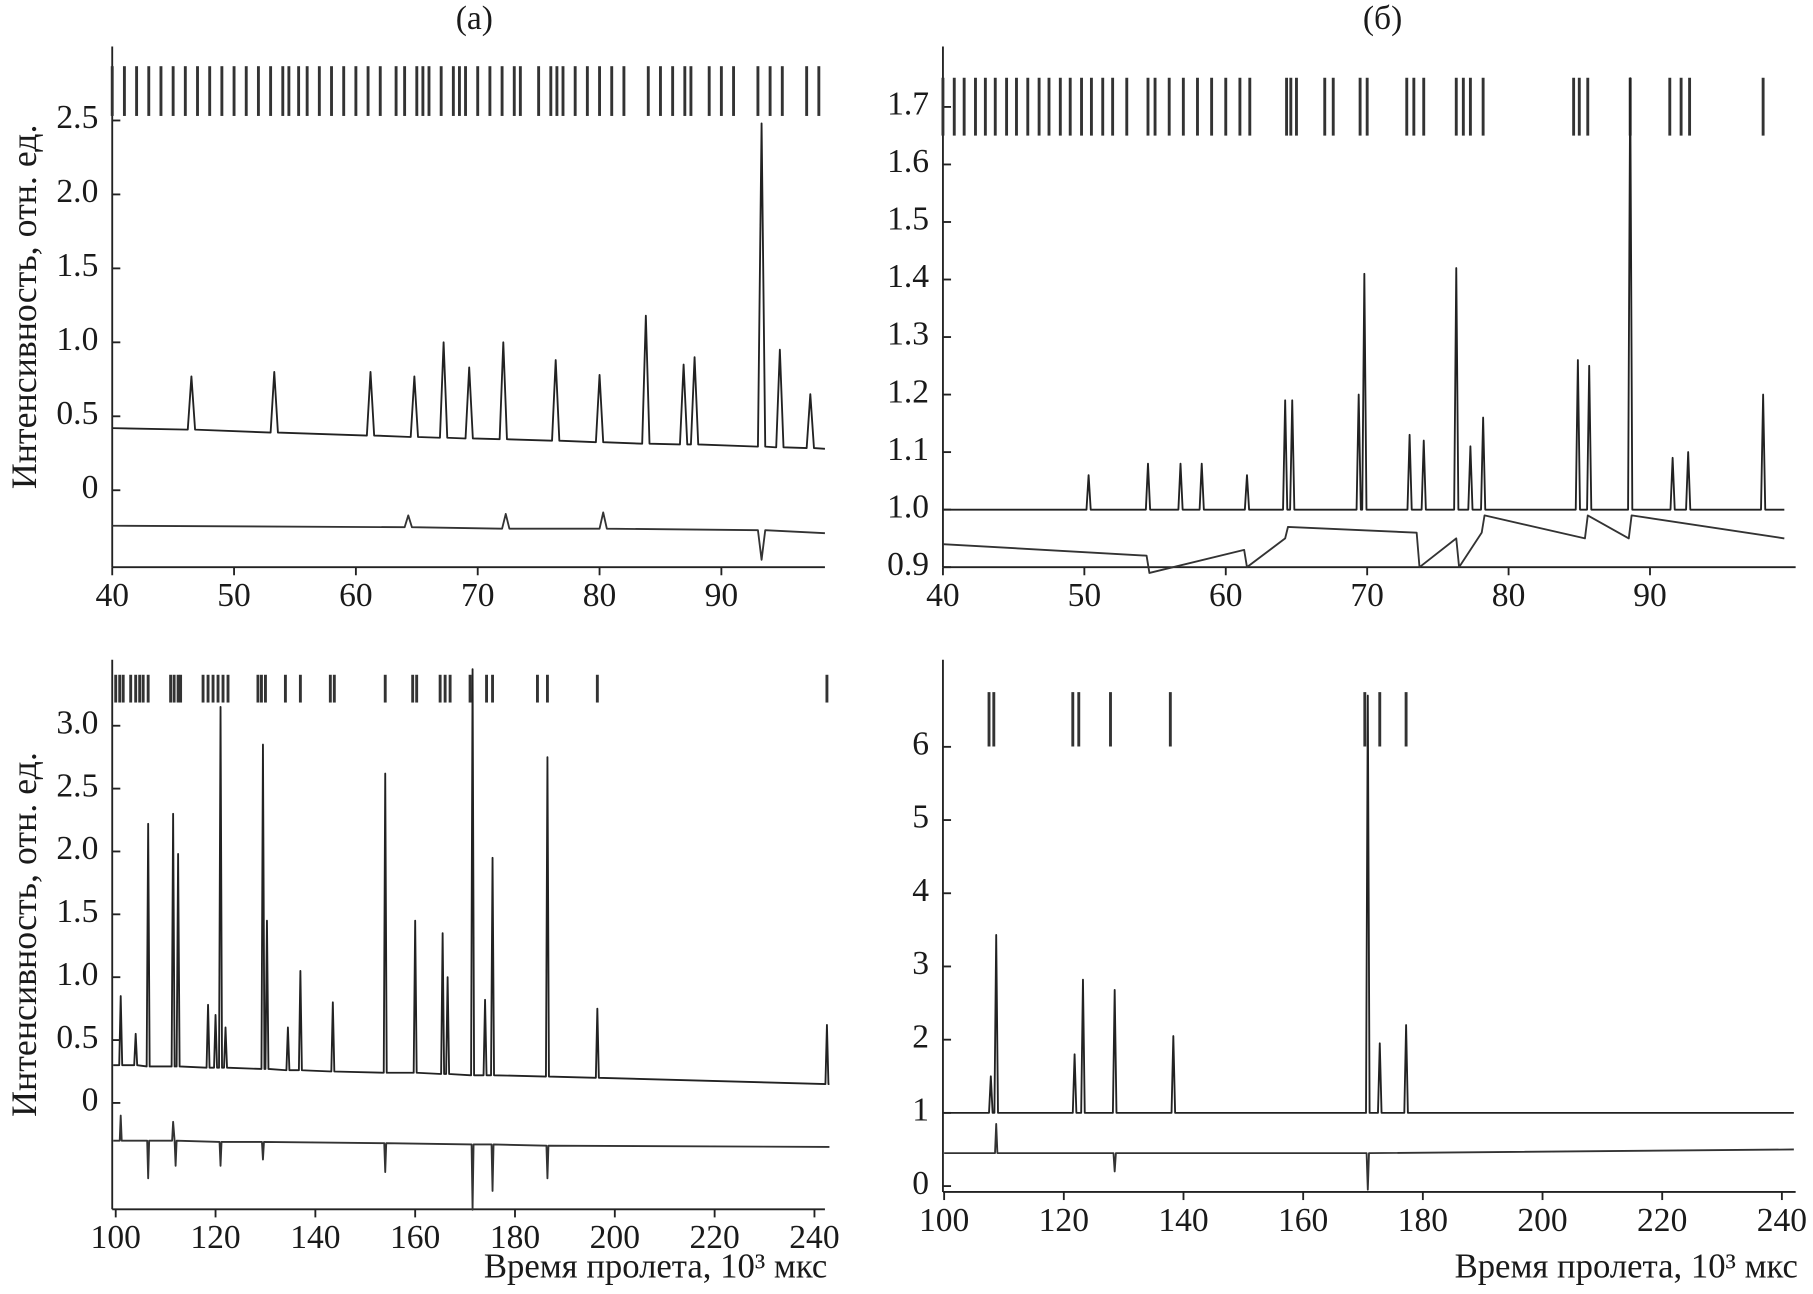  I want to click on y-tick-label: 1.1, so click(908, 449).